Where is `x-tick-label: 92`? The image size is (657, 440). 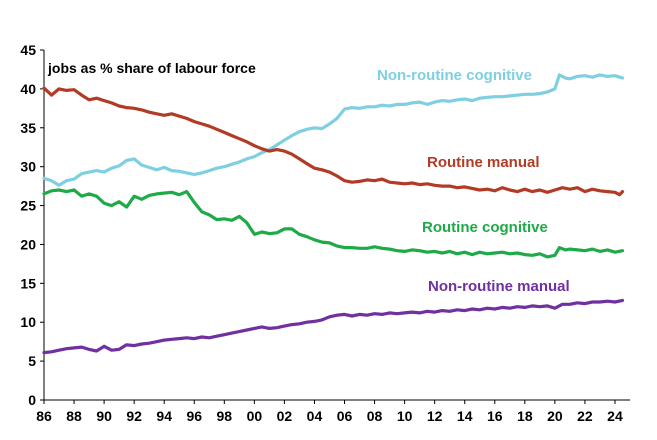 x-tick-label: 92 is located at coordinates (134, 416).